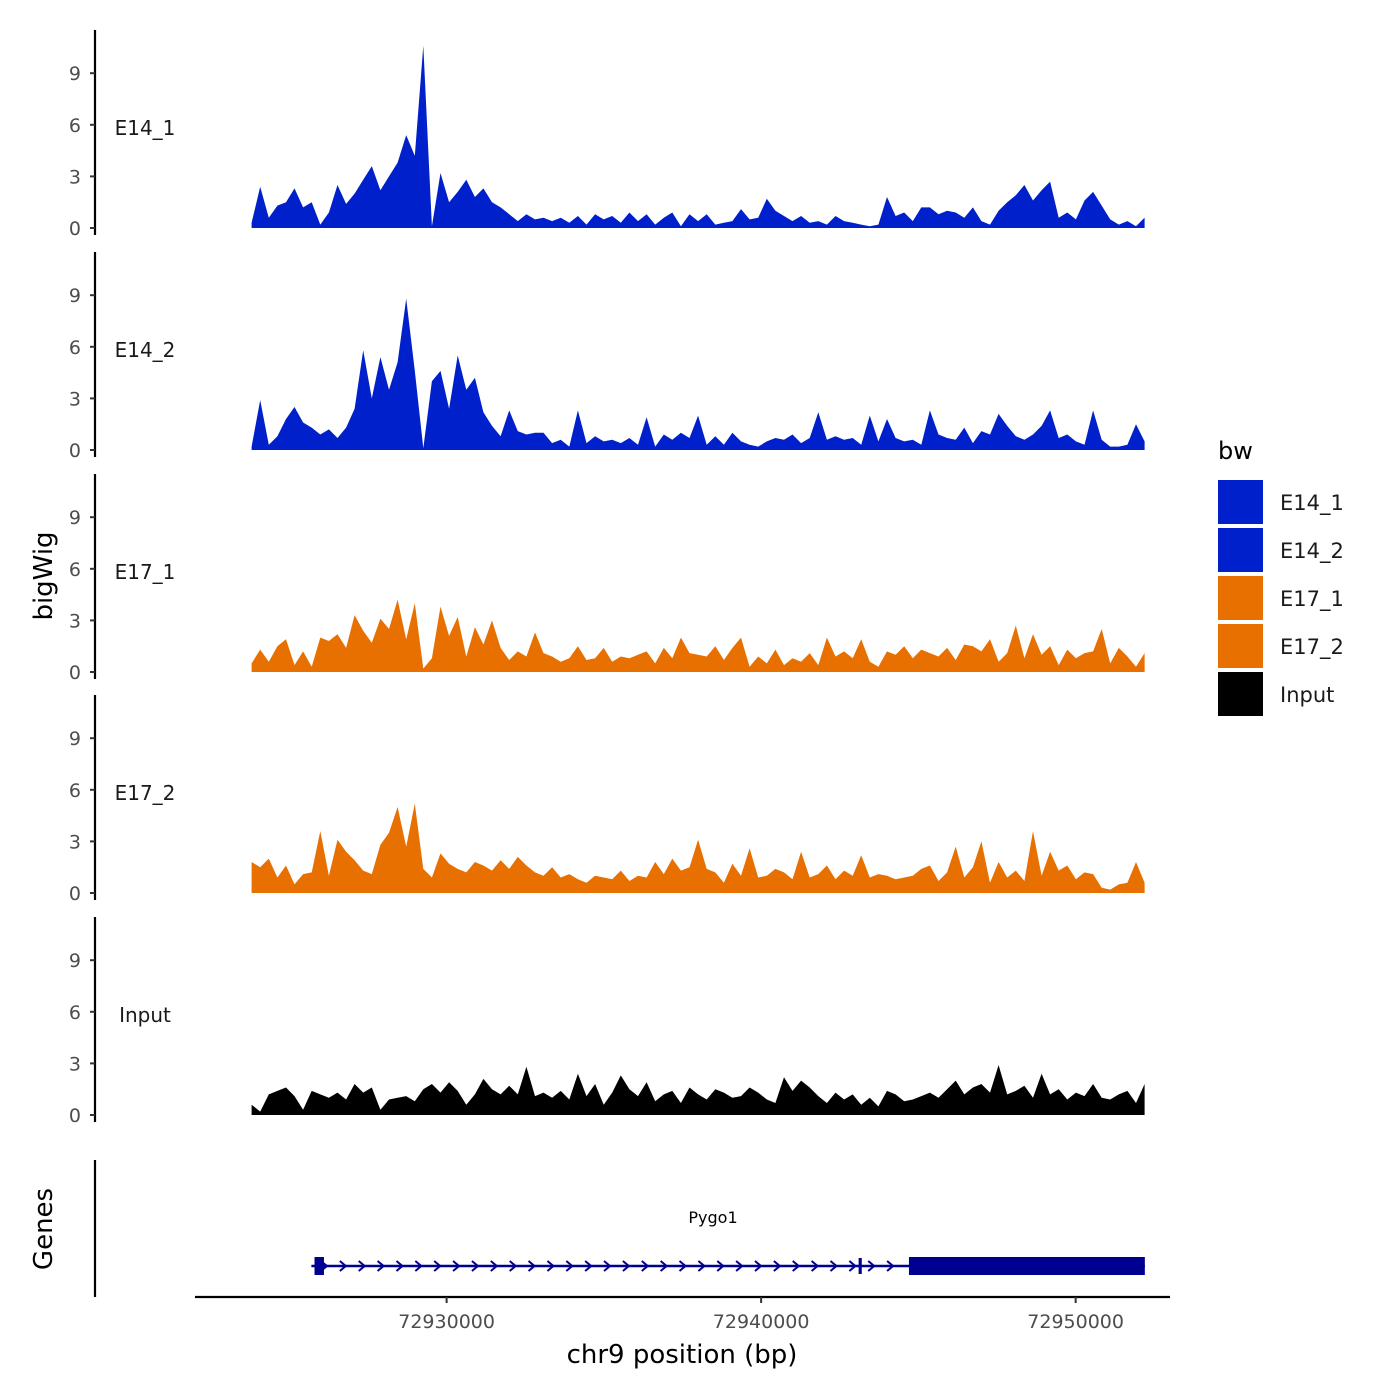 This screenshot has height=1400, width=1400. I want to click on x-tick-label: 72930000, so click(446, 1322).